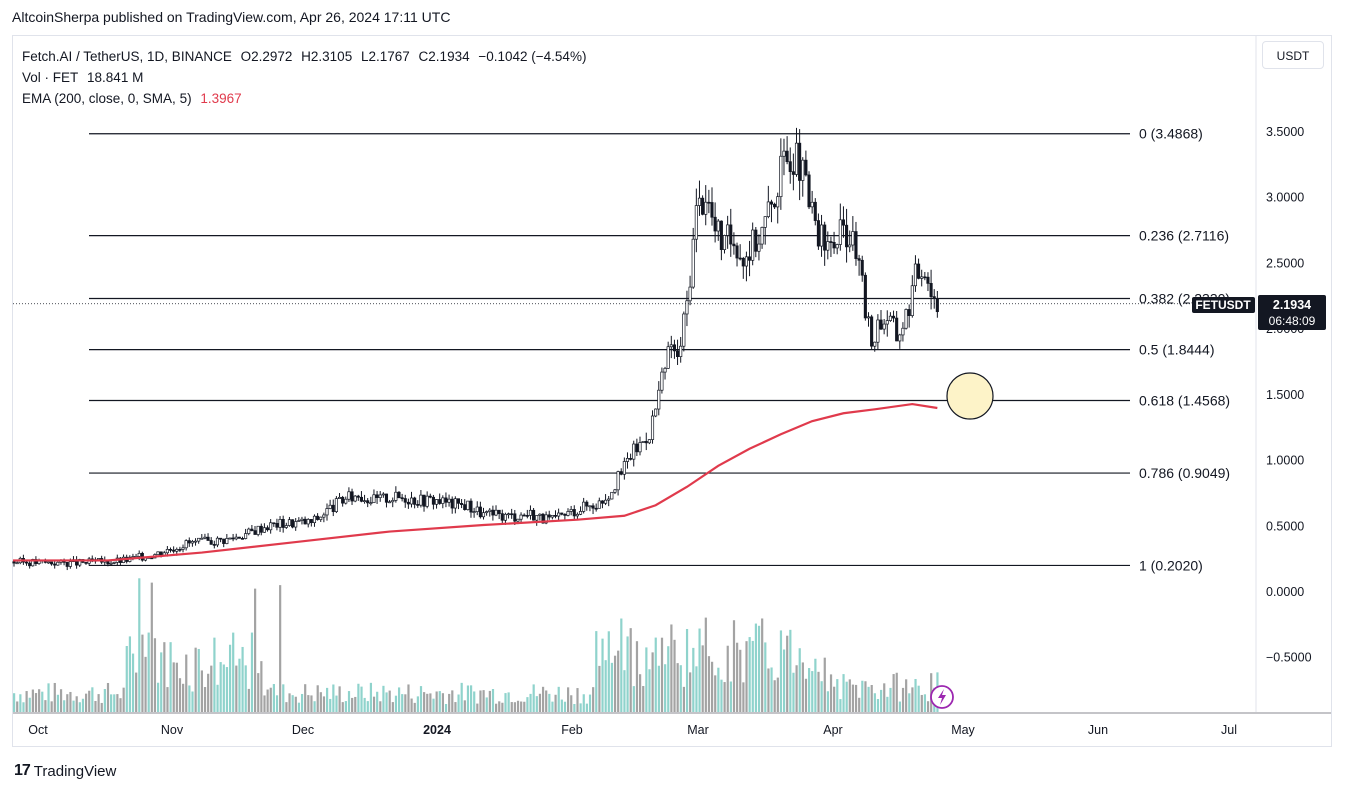  I want to click on tradingview-logo: 17 TradingView, so click(65, 771).